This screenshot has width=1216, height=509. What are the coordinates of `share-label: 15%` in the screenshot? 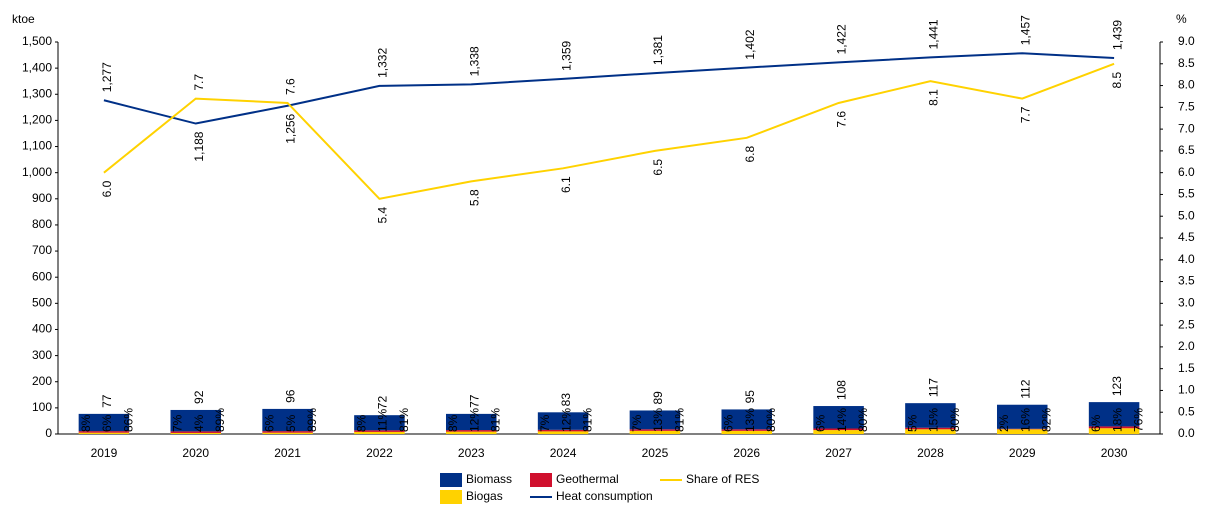 It's located at (934, 420).